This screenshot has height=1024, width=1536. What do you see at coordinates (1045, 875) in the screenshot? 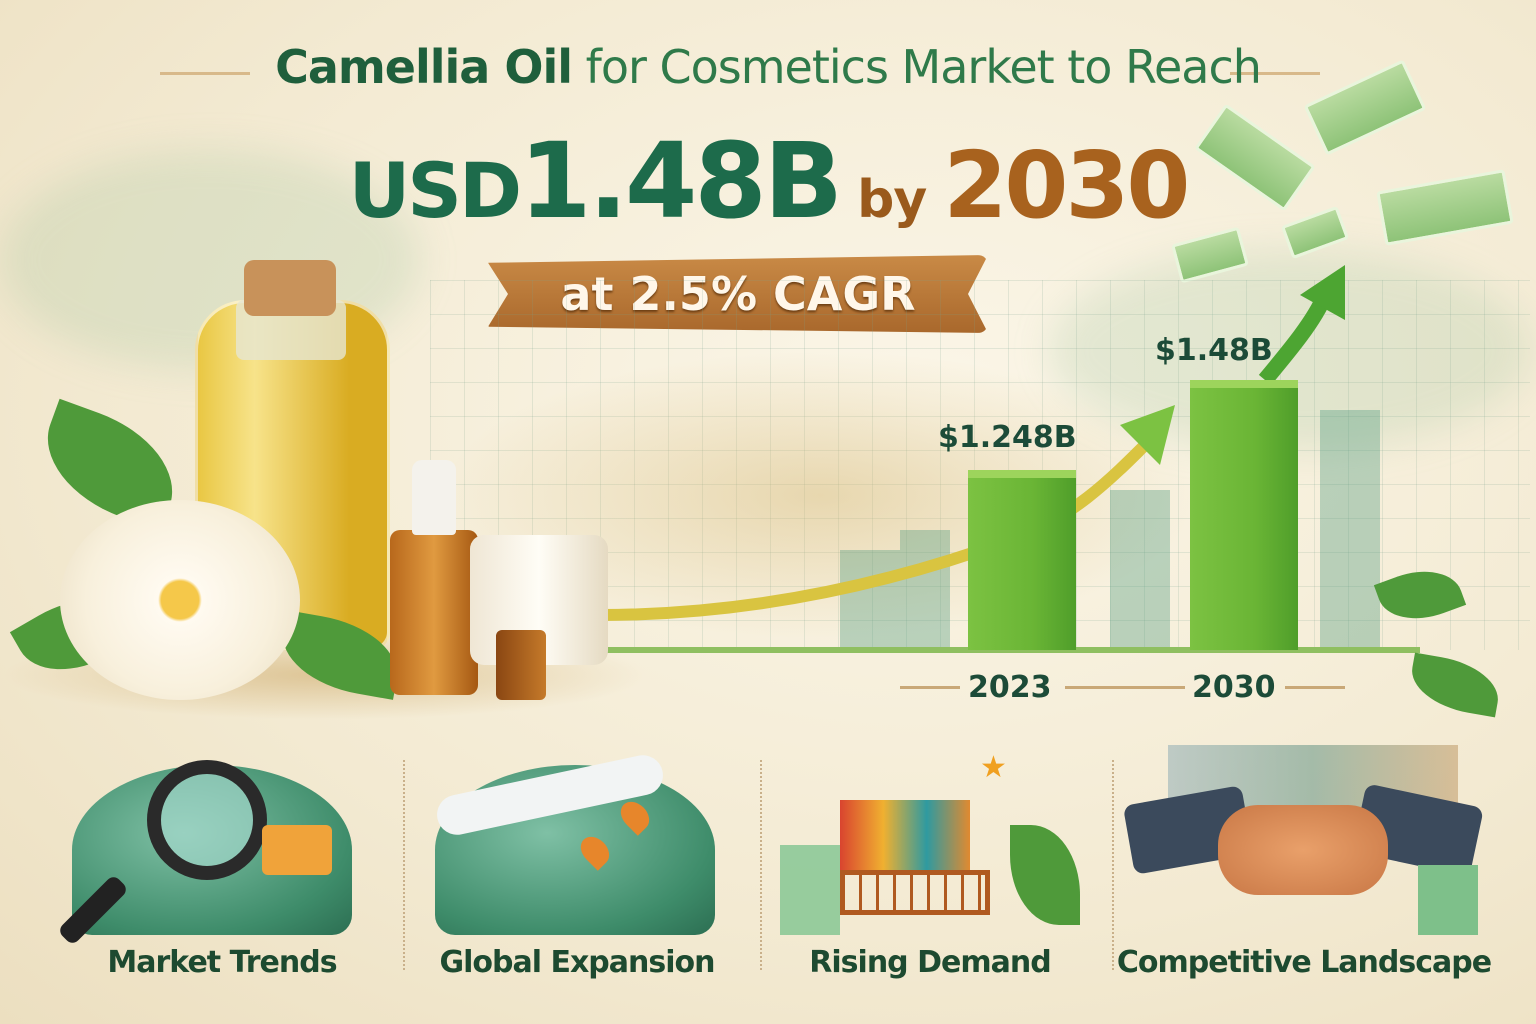
I see `leaf-icon` at bounding box center [1045, 875].